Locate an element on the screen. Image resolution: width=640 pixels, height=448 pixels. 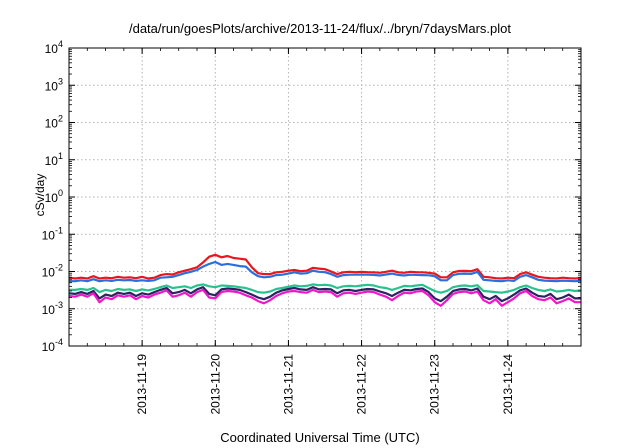
y-tick-label: 10³ is located at coordinates (54, 84).